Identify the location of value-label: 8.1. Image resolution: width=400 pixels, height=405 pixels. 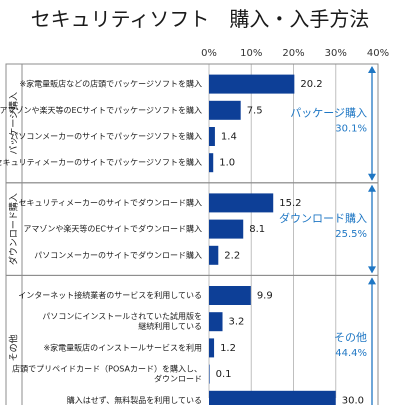
(257, 229).